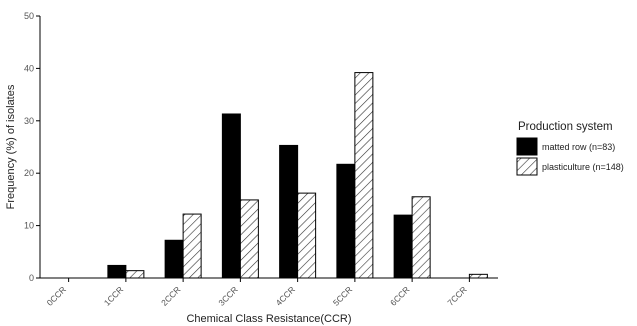  What do you see at coordinates (135, 274) in the screenshot?
I see `bar-plasticulture-1CCR` at bounding box center [135, 274].